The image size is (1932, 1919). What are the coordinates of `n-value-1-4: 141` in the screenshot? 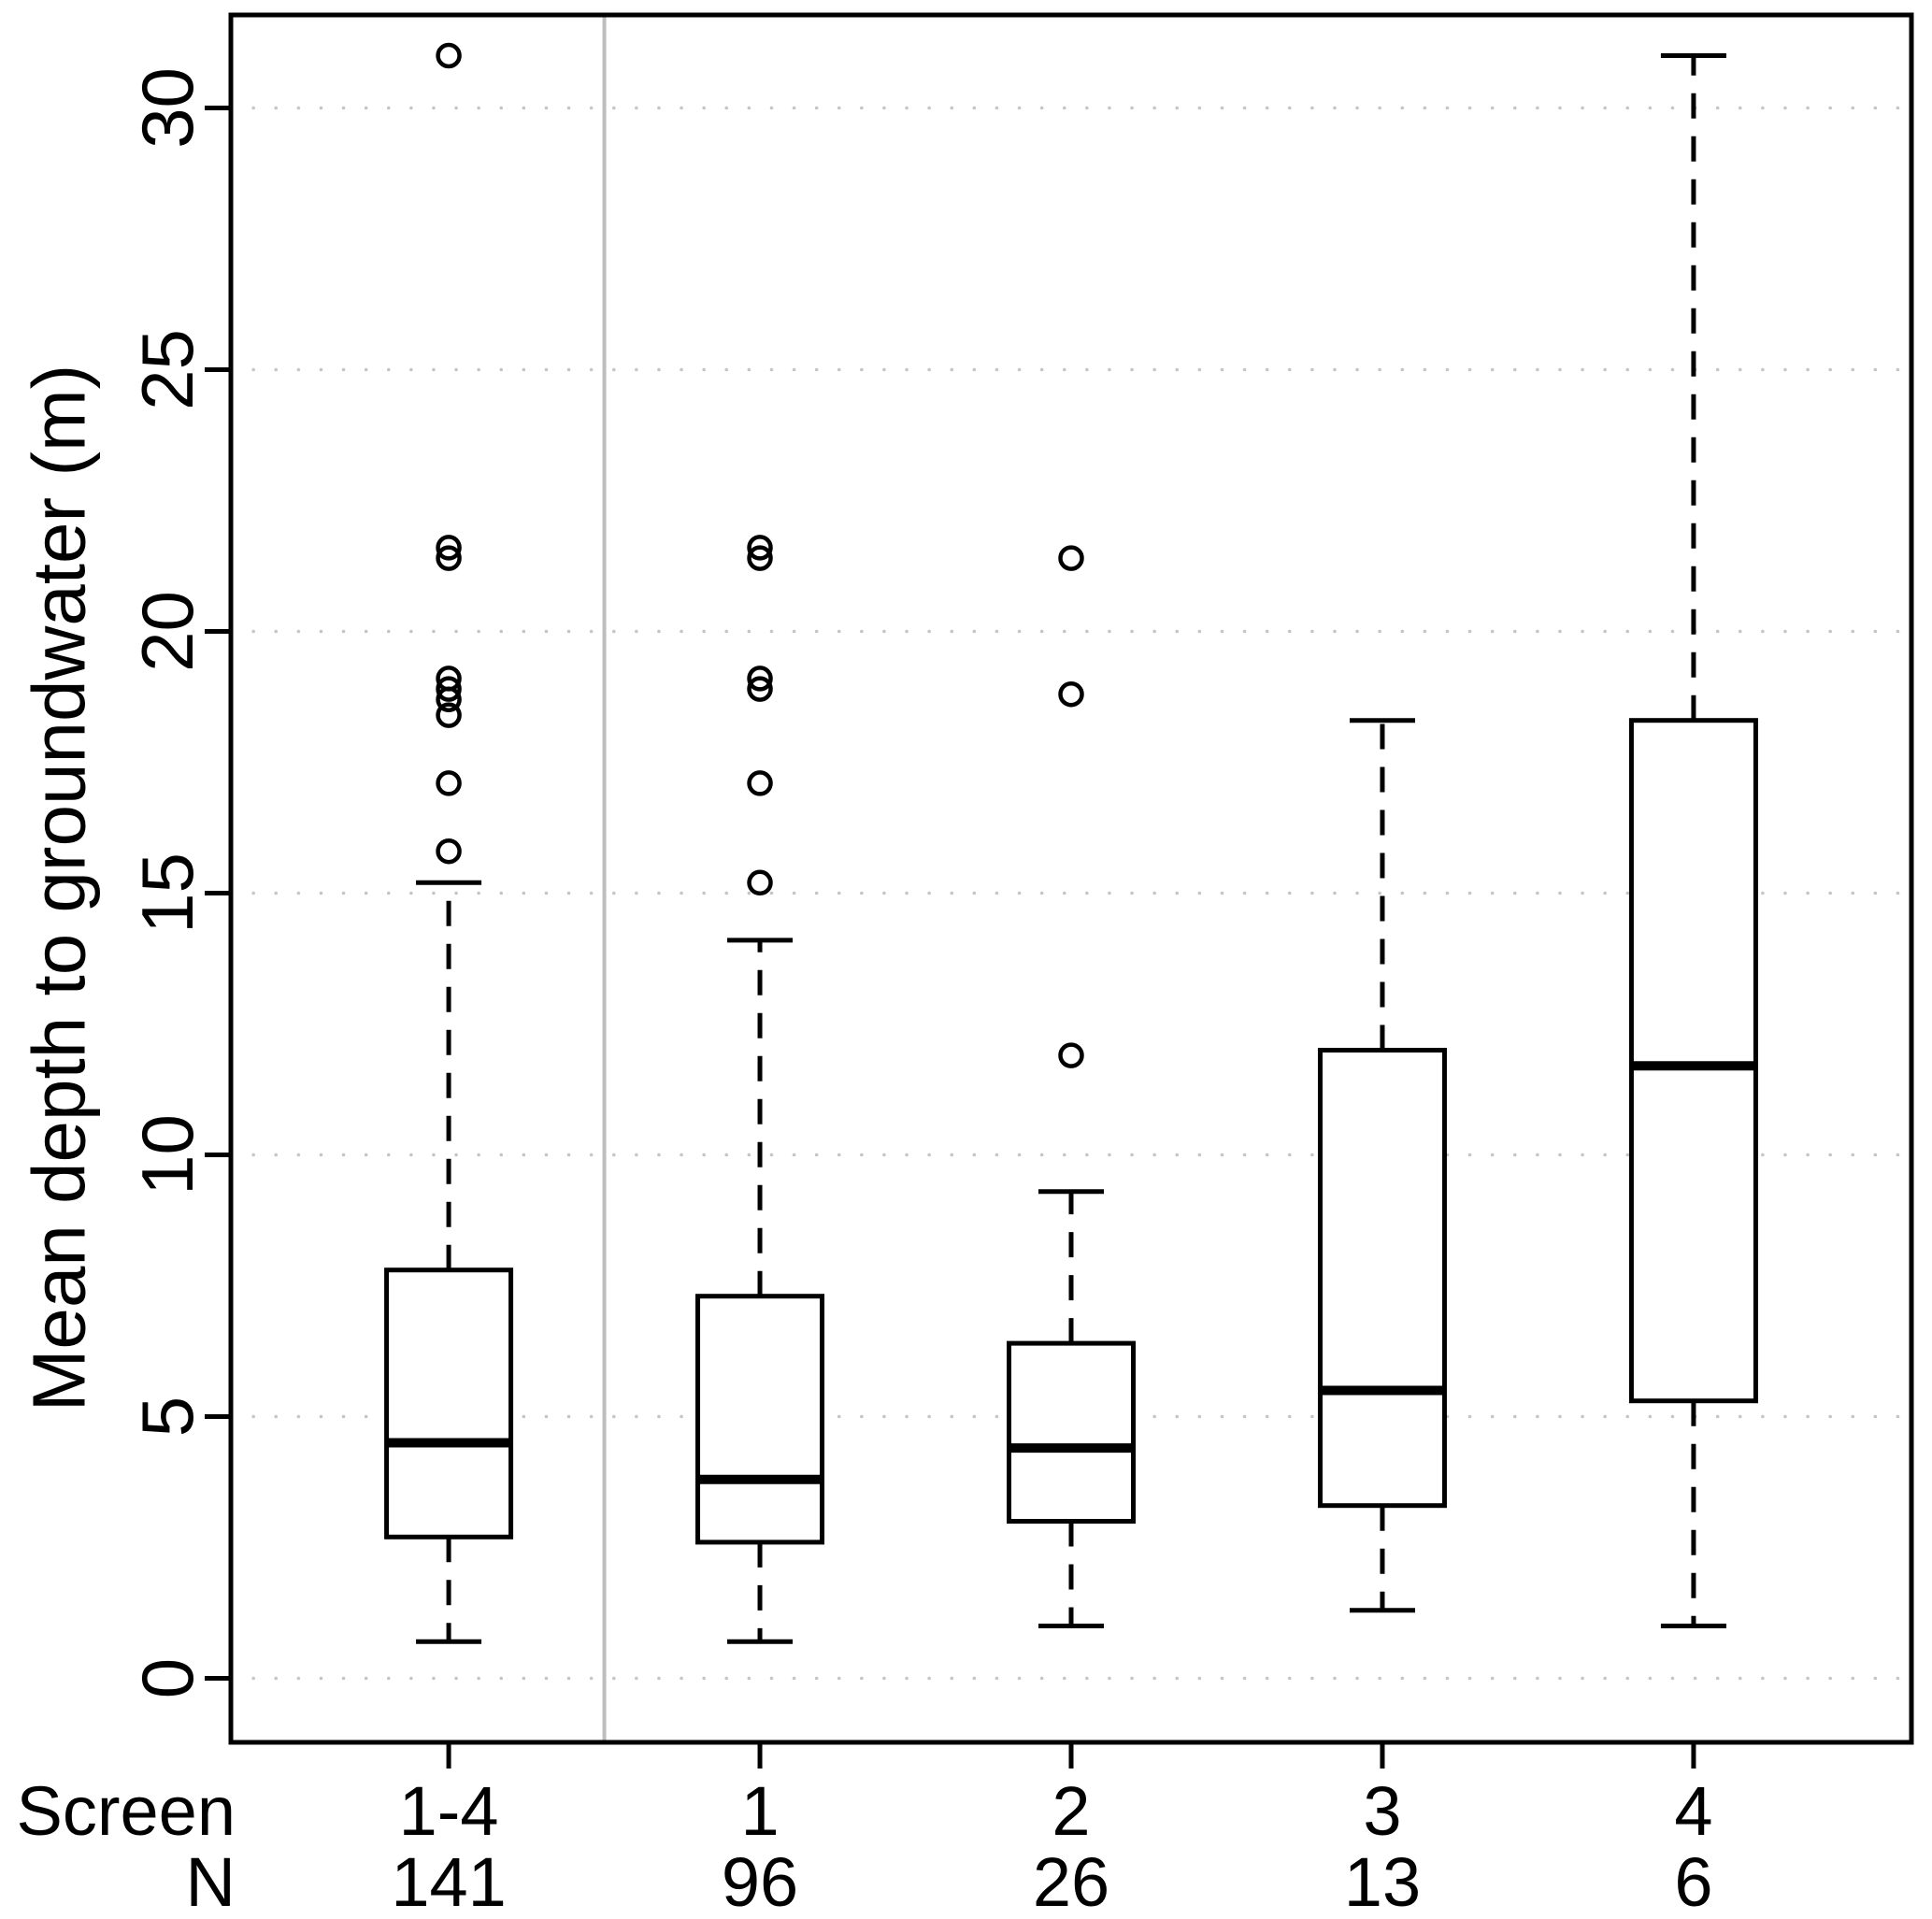 It's located at (448, 1878).